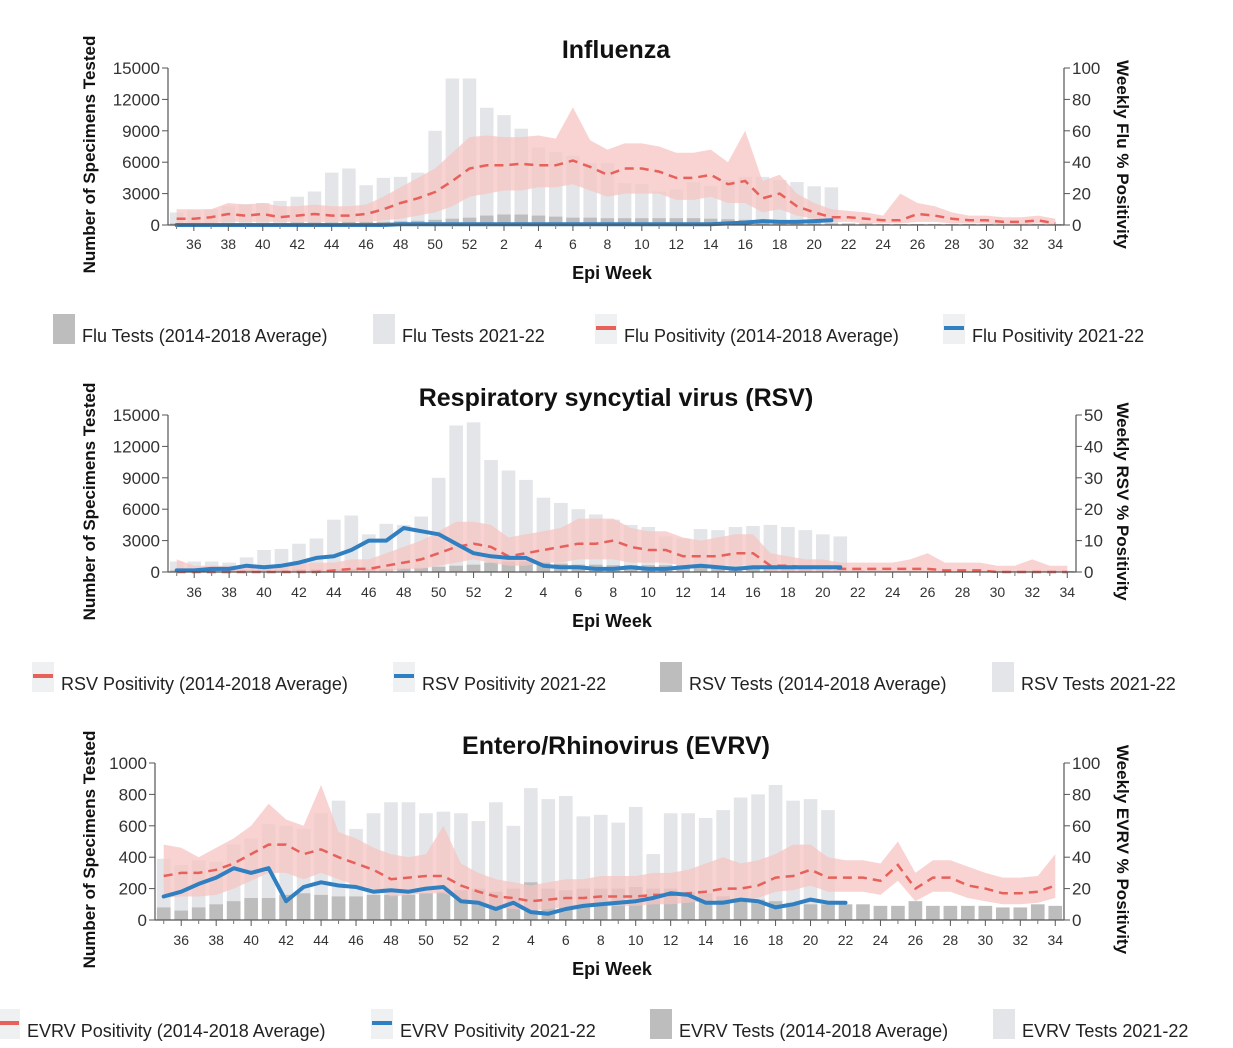 This screenshot has height=1048, width=1233. Describe the element at coordinates (718, 592) in the screenshot. I see `x-tick-label: 14` at that location.